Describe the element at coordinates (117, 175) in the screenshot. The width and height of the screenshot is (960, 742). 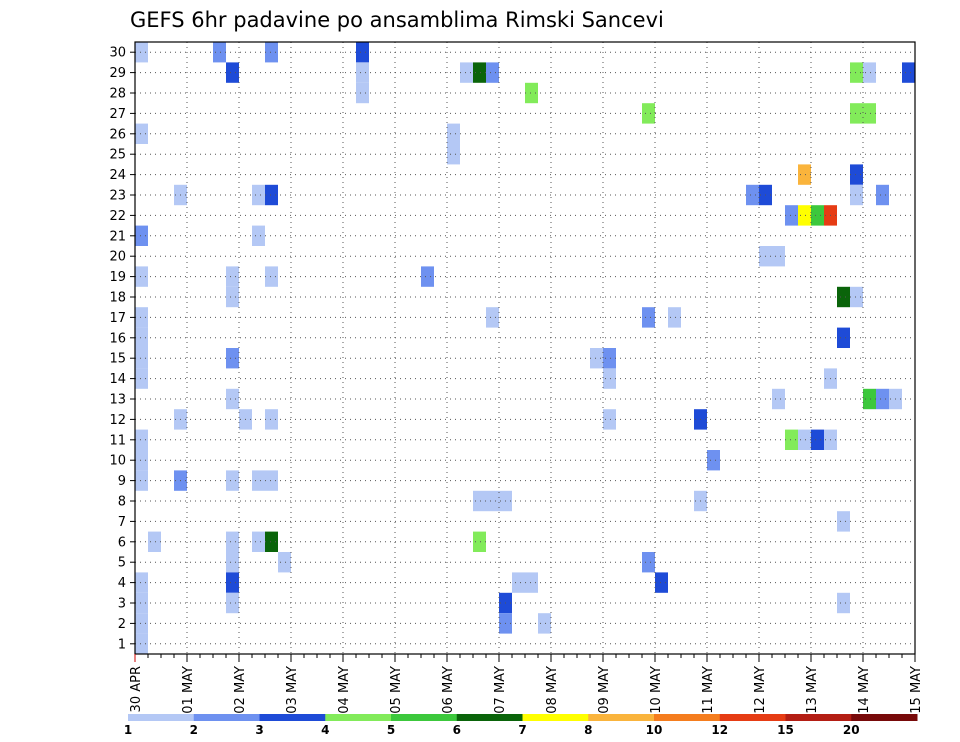
I see `y-tick-label: 24` at that location.